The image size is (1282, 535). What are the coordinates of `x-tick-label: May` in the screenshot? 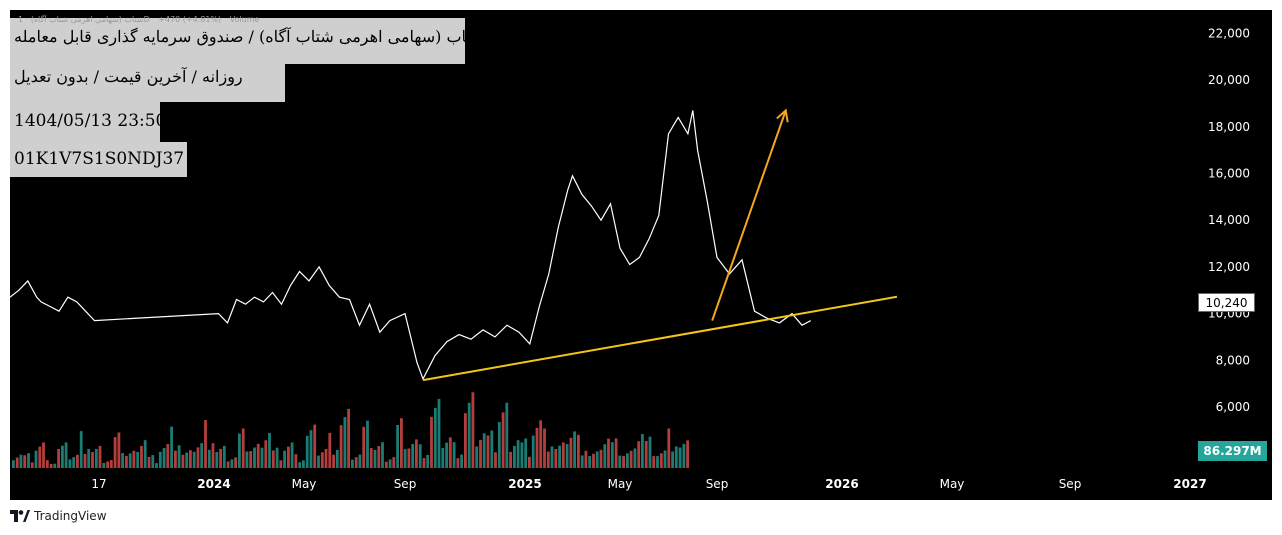 It's located at (304, 484).